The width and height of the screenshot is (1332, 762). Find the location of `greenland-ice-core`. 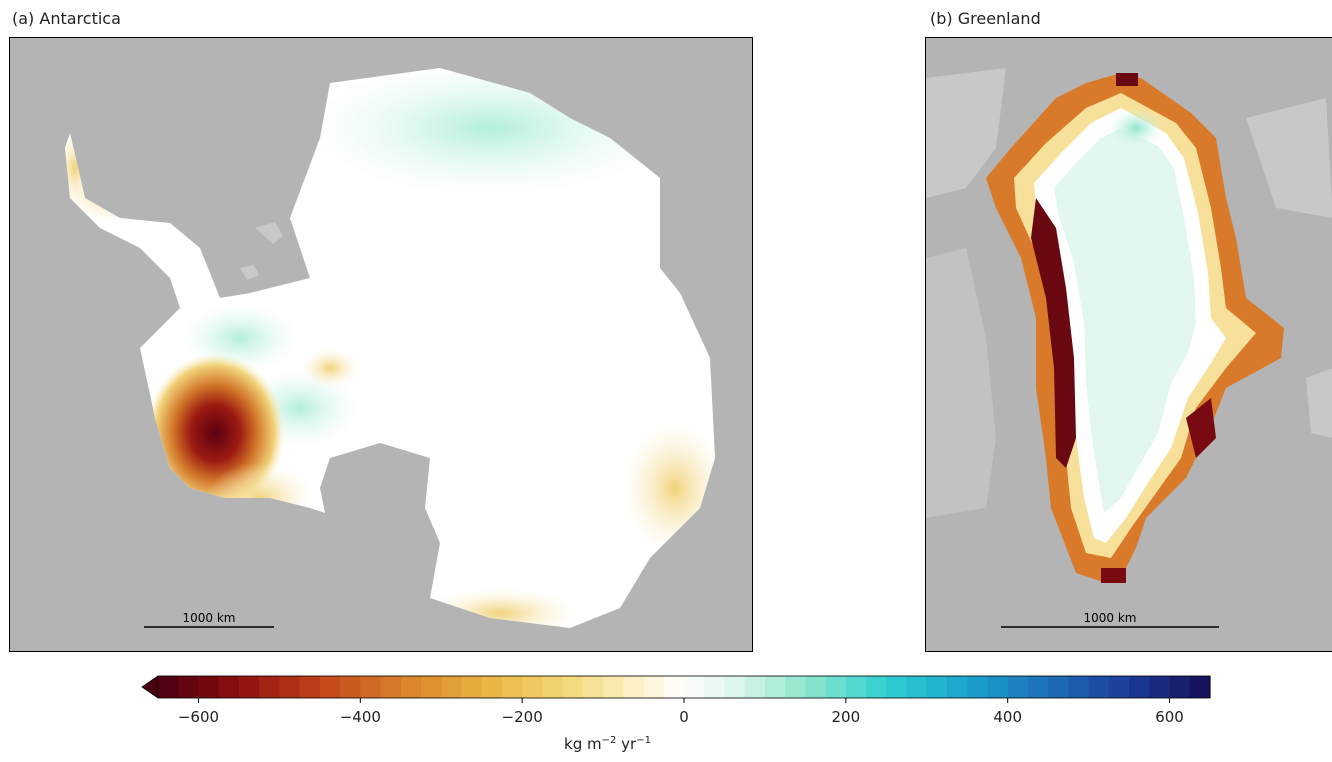

greenland-ice-core is located at coordinates (1125, 320).